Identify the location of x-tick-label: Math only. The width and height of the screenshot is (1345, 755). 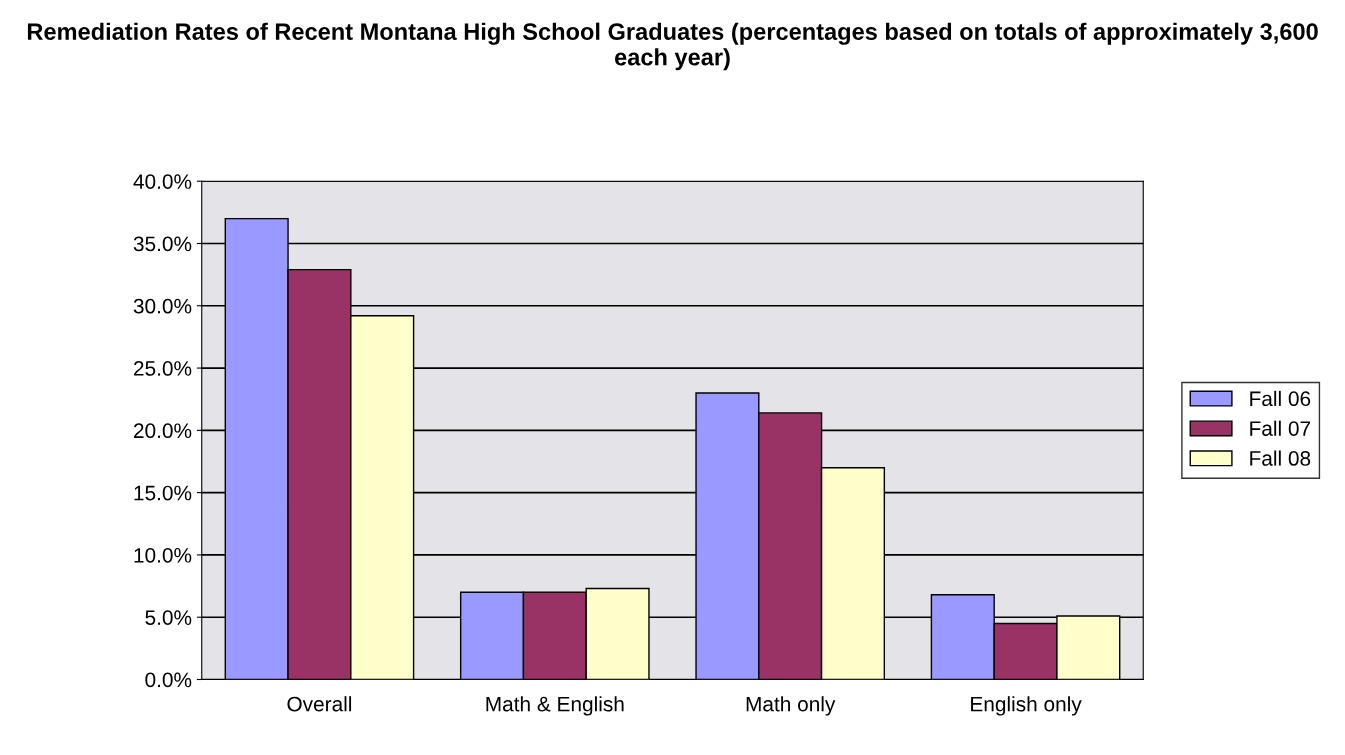
(791, 706).